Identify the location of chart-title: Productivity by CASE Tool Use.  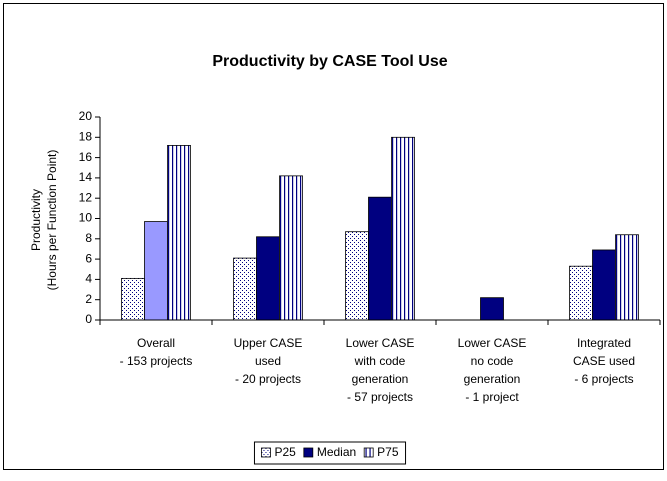
(329, 61).